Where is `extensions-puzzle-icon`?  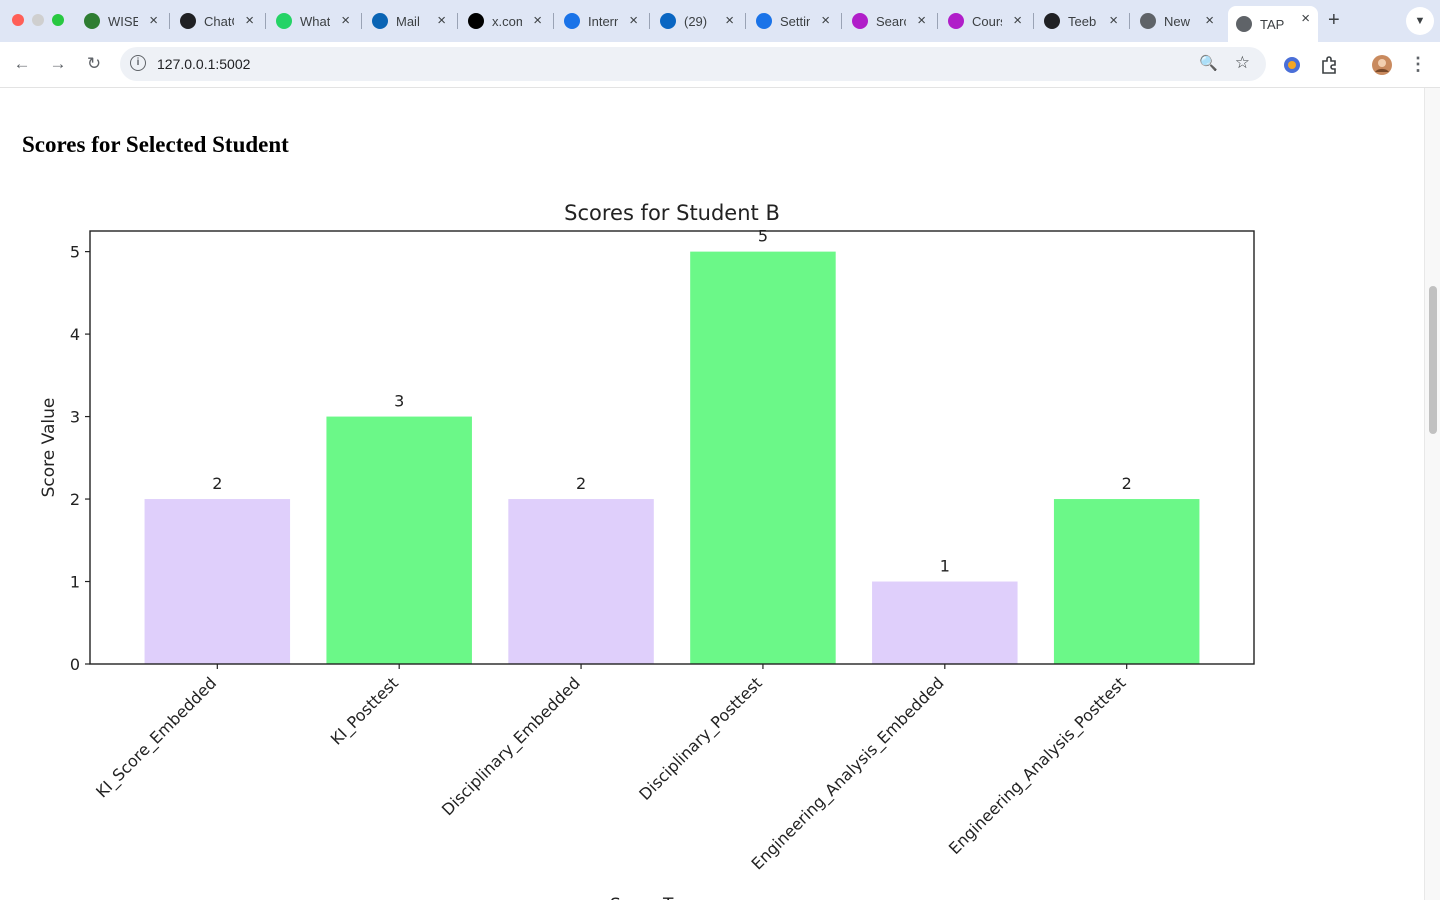 extensions-puzzle-icon is located at coordinates (1329, 65).